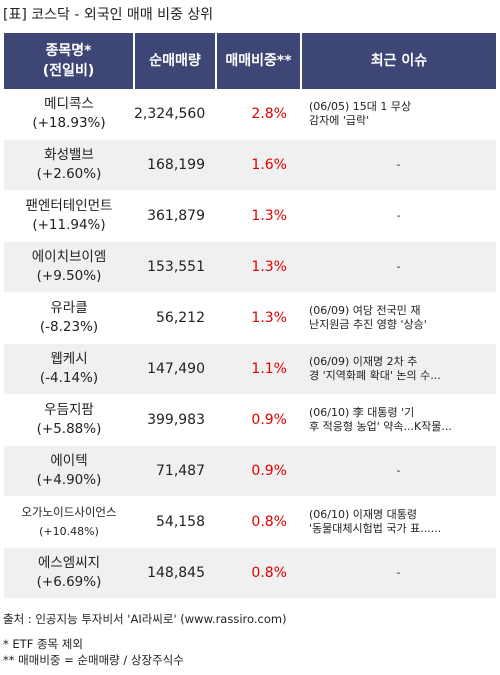 Image resolution: width=500 pixels, height=675 pixels. Describe the element at coordinates (175, 165) in the screenshot. I see `net-volume-cell: 168,199` at that location.